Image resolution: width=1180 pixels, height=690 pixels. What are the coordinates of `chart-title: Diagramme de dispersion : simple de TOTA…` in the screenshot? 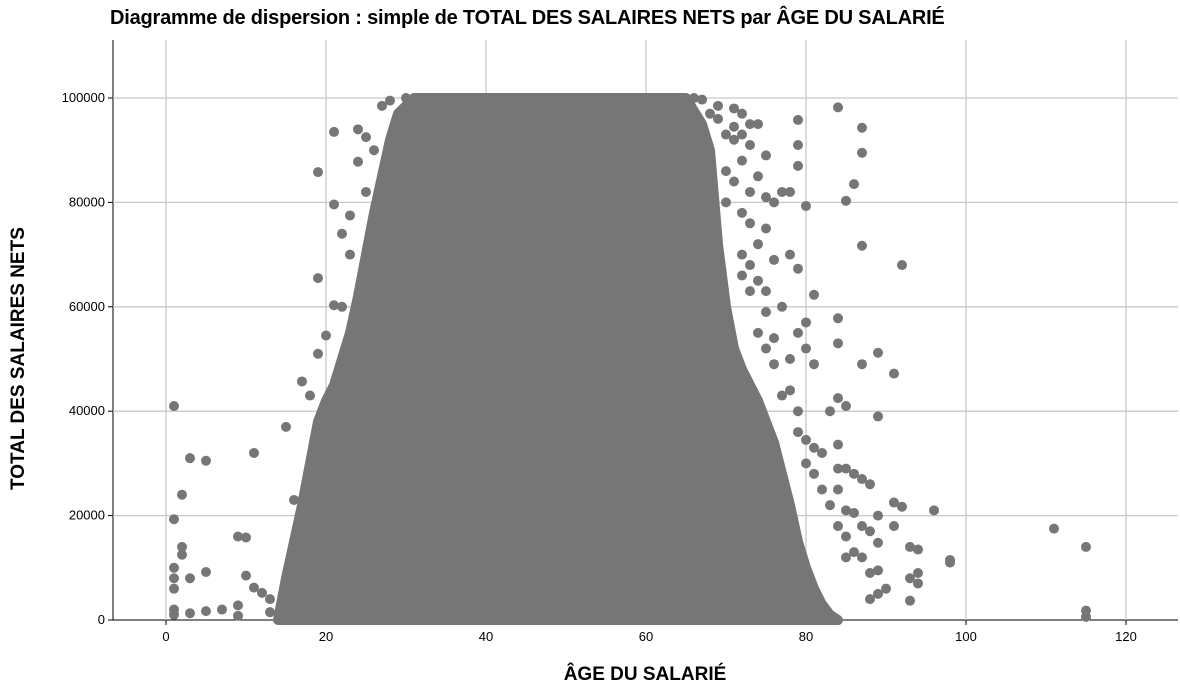 It's located at (527, 18).